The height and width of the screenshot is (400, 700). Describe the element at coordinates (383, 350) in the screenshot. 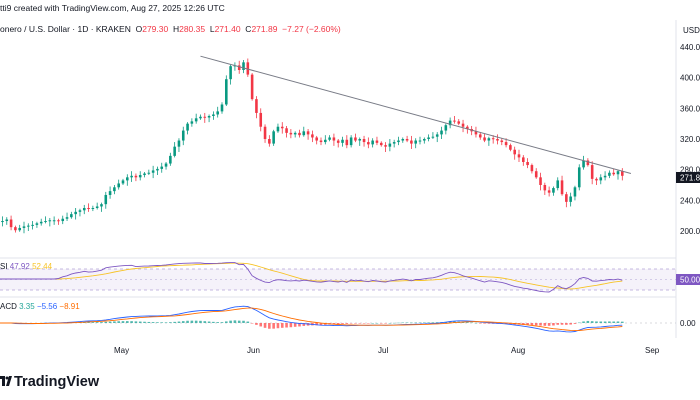

I see `time-tick-jul: Jul` at that location.